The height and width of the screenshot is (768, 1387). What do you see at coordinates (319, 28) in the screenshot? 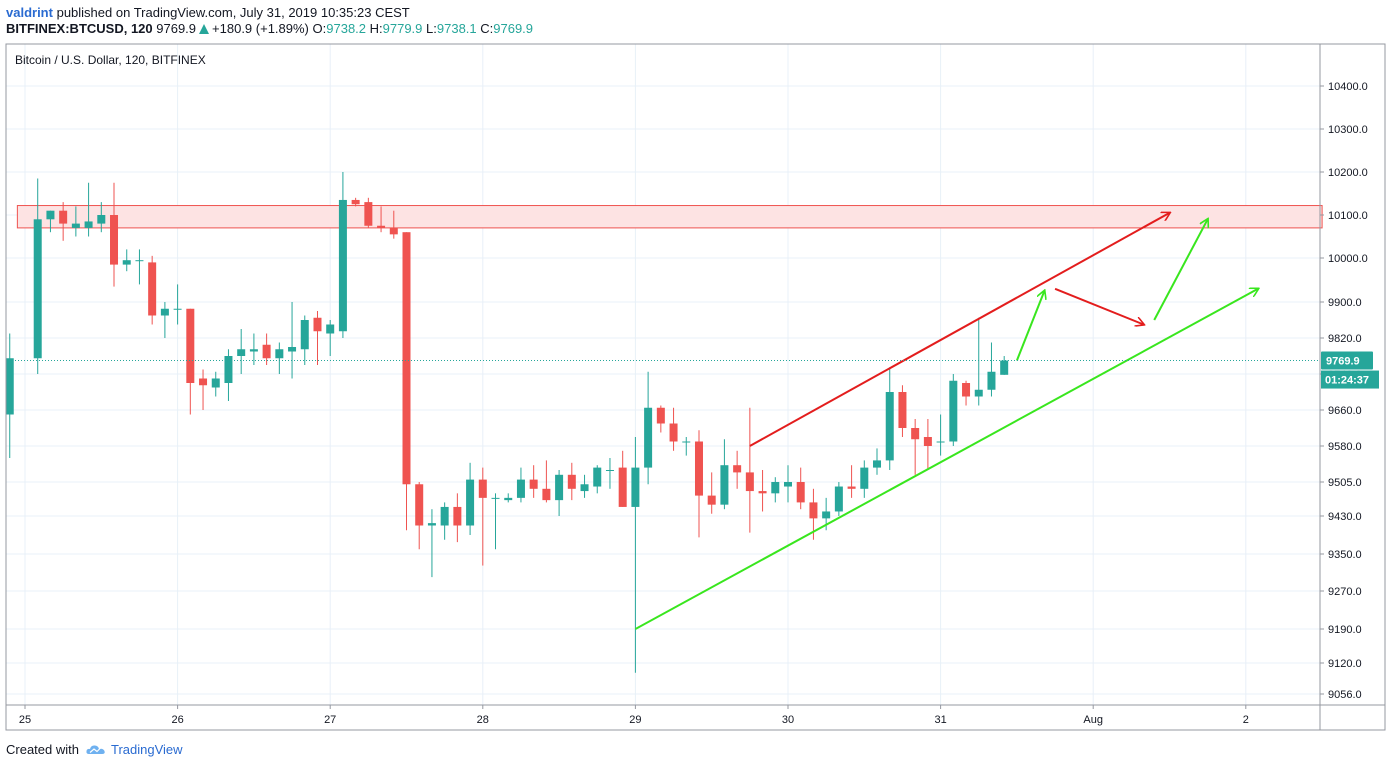
I see `open-label: O:` at bounding box center [319, 28].